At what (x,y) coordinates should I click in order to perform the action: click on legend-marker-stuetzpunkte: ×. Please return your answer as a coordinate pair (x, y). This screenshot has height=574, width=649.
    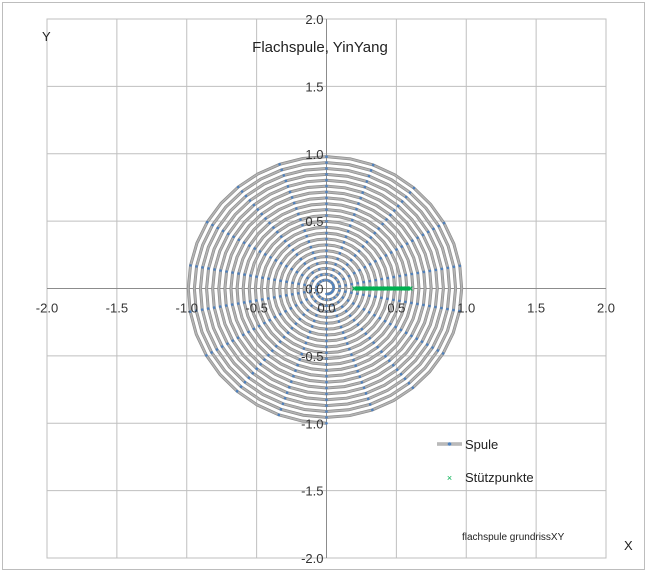
    Looking at the image, I should click on (449, 478).